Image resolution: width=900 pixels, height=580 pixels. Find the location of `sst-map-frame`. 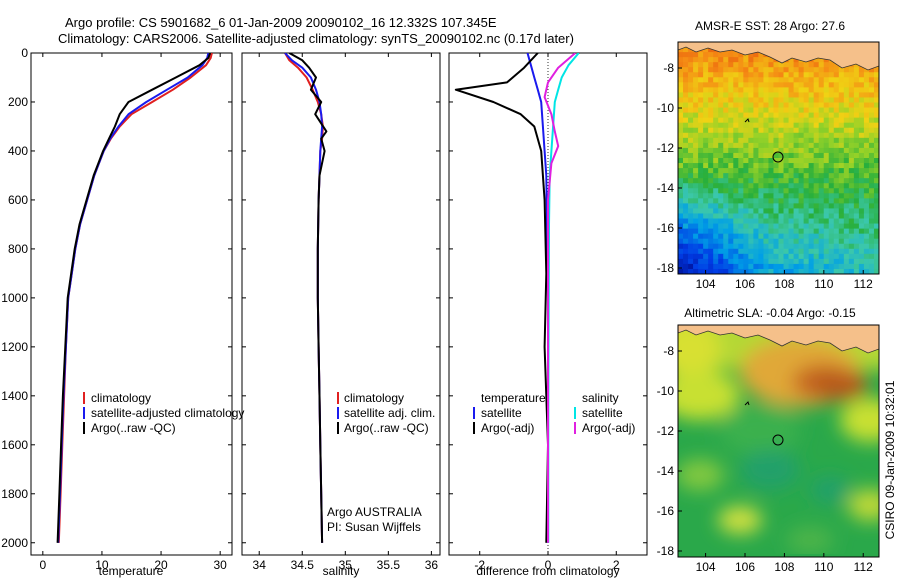

sst-map-frame is located at coordinates (778, 158).